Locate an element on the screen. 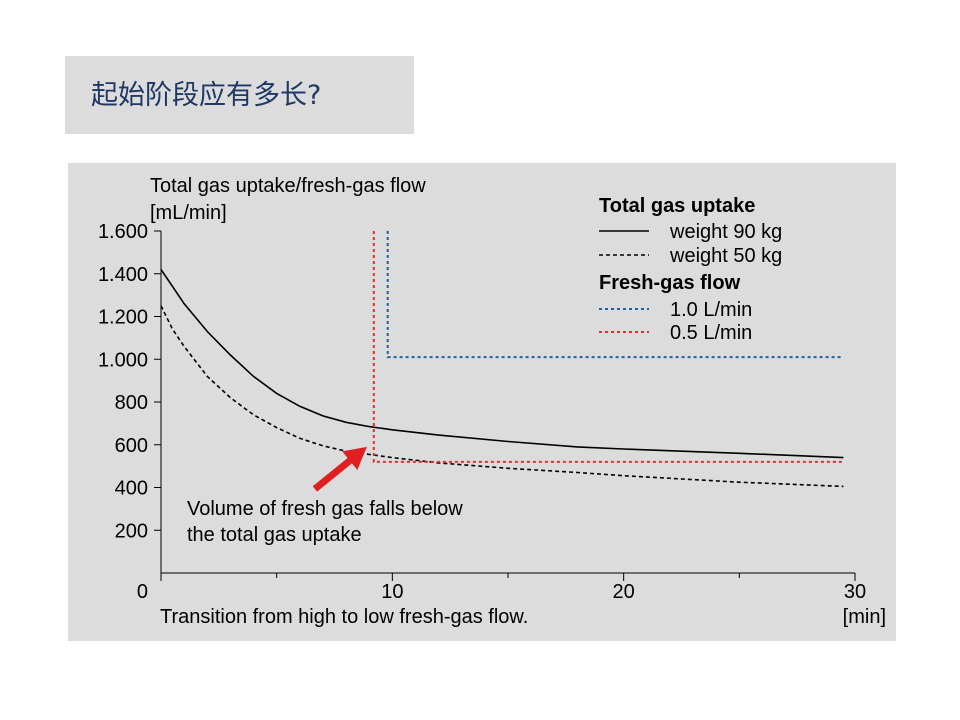  annotation-text-1: Volume of fresh gas falls below is located at coordinates (325, 509).